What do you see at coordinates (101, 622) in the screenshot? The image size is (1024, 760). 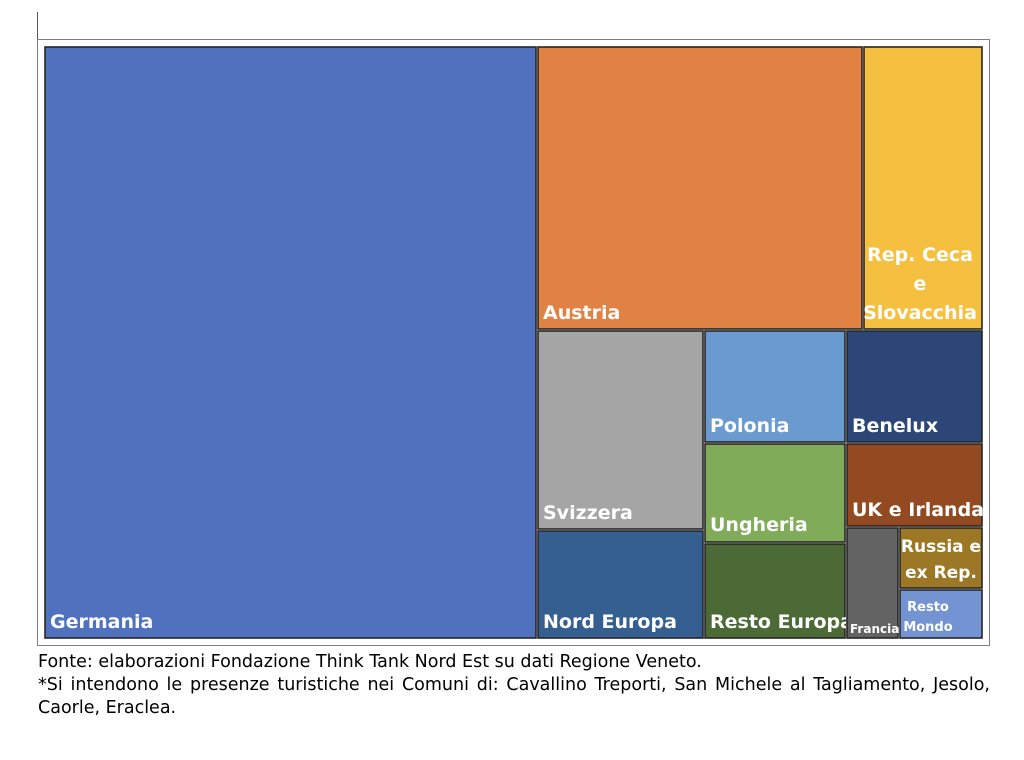 I see `treemap-label-germania: Germania` at bounding box center [101, 622].